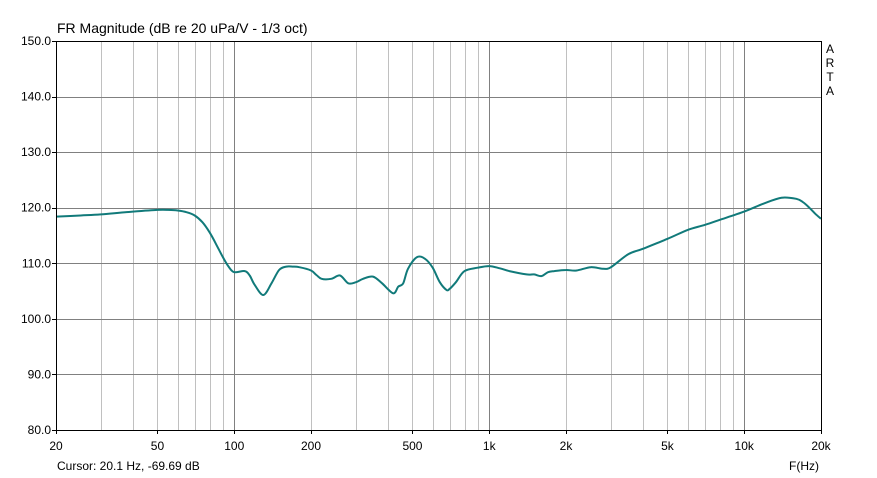 The height and width of the screenshot is (478, 877). Describe the element at coordinates (36, 152) in the screenshot. I see `y-tick-label: 130.0` at that location.